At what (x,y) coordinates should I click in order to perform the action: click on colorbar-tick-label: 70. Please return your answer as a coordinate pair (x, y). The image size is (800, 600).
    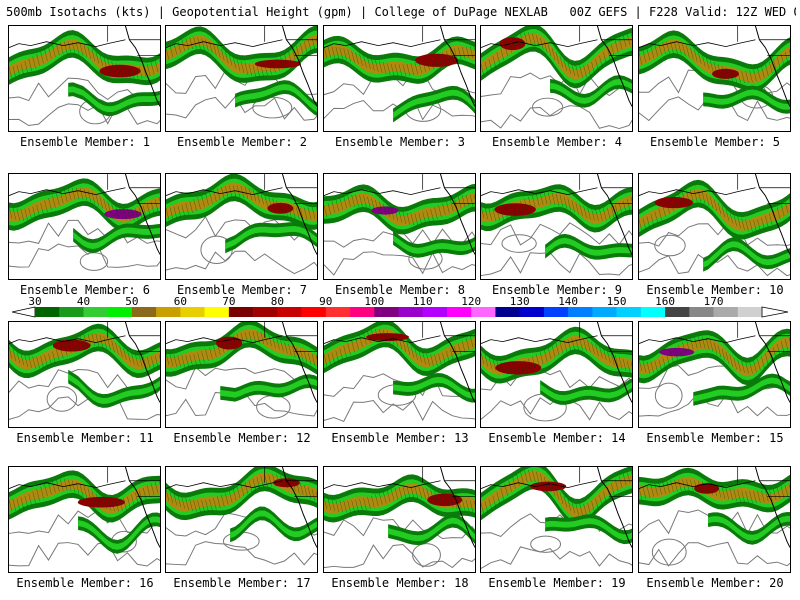
    Looking at the image, I should click on (229, 301).